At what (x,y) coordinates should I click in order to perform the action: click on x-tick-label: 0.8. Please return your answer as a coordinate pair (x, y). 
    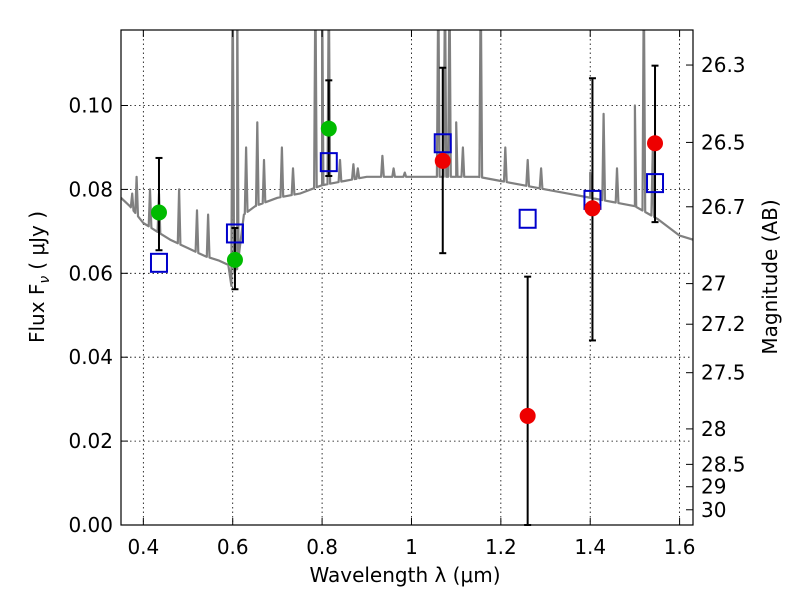
    Looking at the image, I should click on (322, 547).